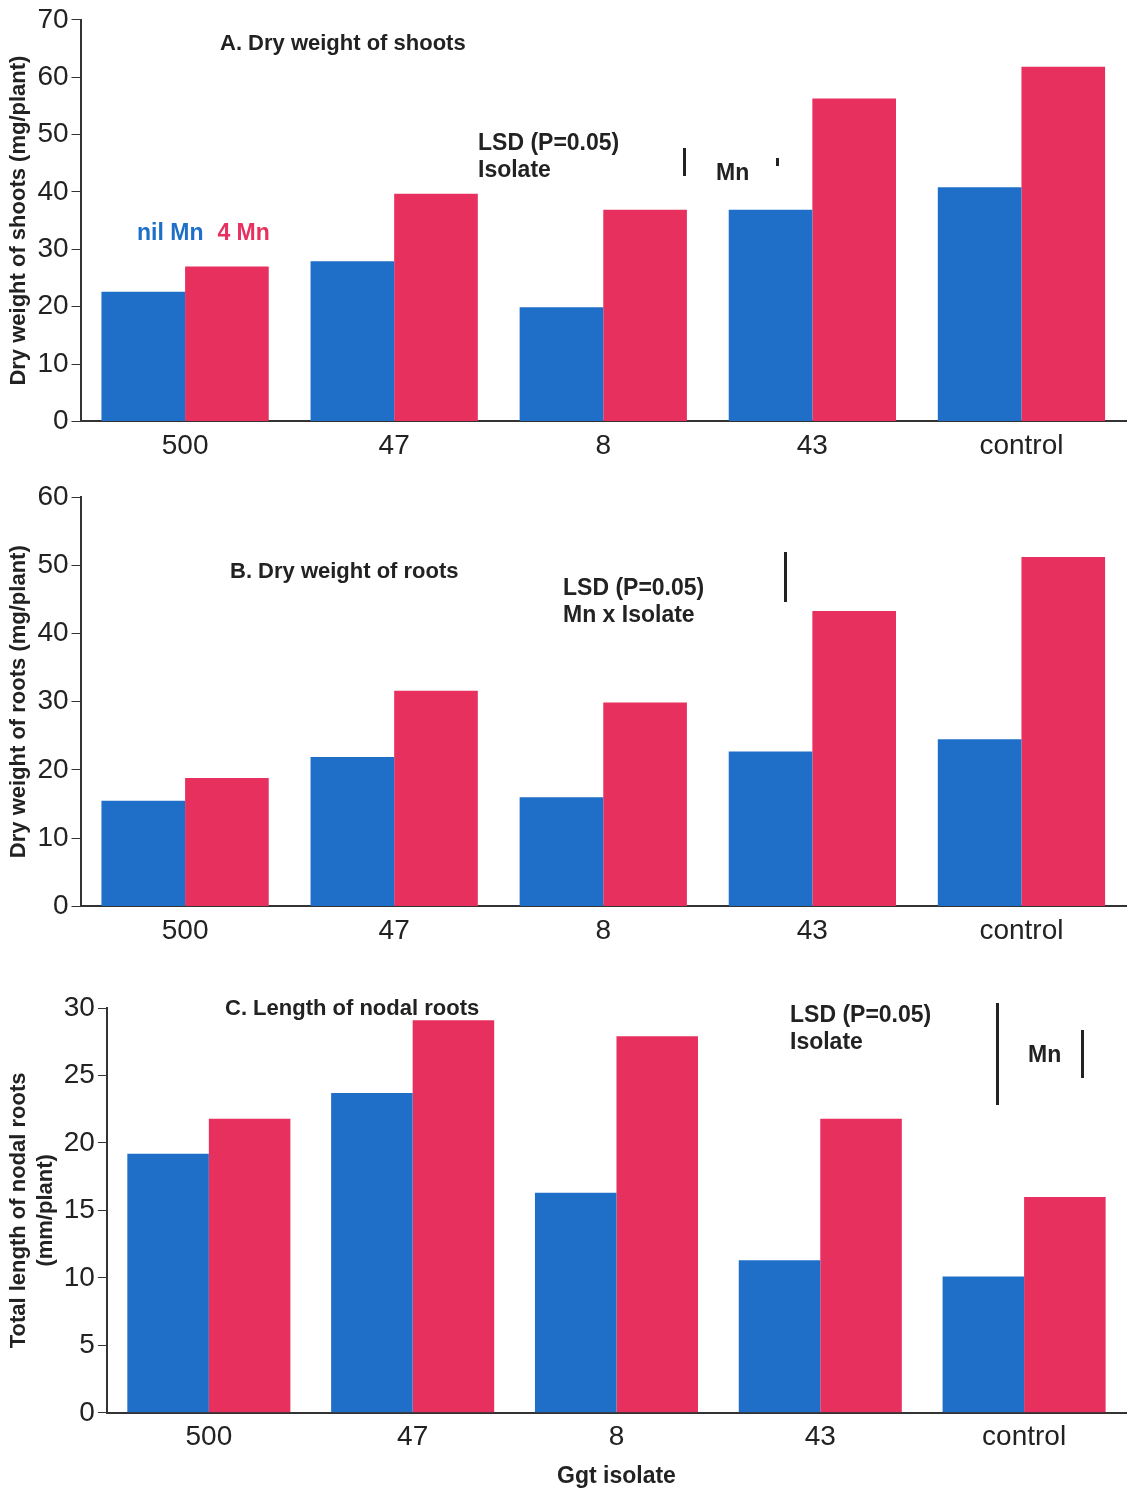 This screenshot has height=1494, width=1138. Describe the element at coordinates (79, 1209) in the screenshot. I see `y-tick-label: 15` at that location.